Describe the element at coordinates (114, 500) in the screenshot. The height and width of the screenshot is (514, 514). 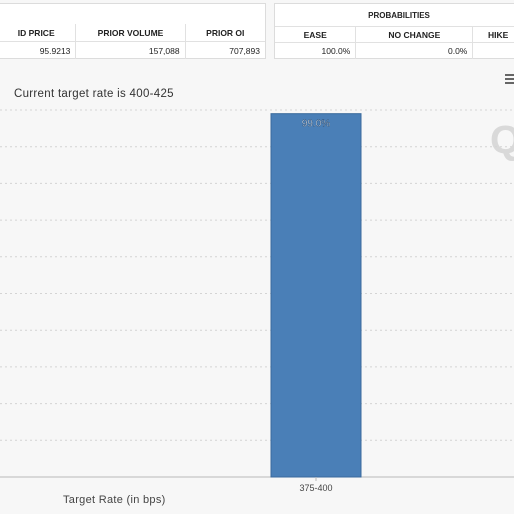
I see `x-axis-label: Target Rate (in bps)` at that location.